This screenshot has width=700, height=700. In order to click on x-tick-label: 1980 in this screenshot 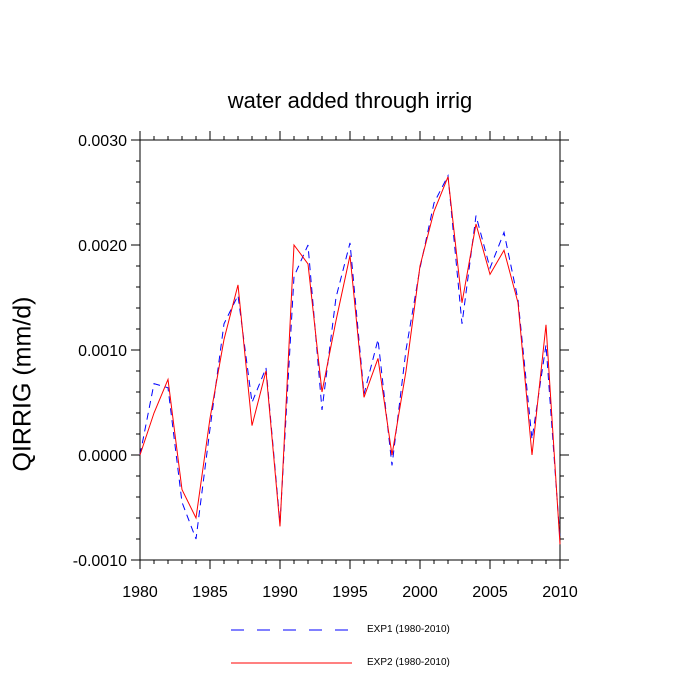, I will do `click(140, 592)`.